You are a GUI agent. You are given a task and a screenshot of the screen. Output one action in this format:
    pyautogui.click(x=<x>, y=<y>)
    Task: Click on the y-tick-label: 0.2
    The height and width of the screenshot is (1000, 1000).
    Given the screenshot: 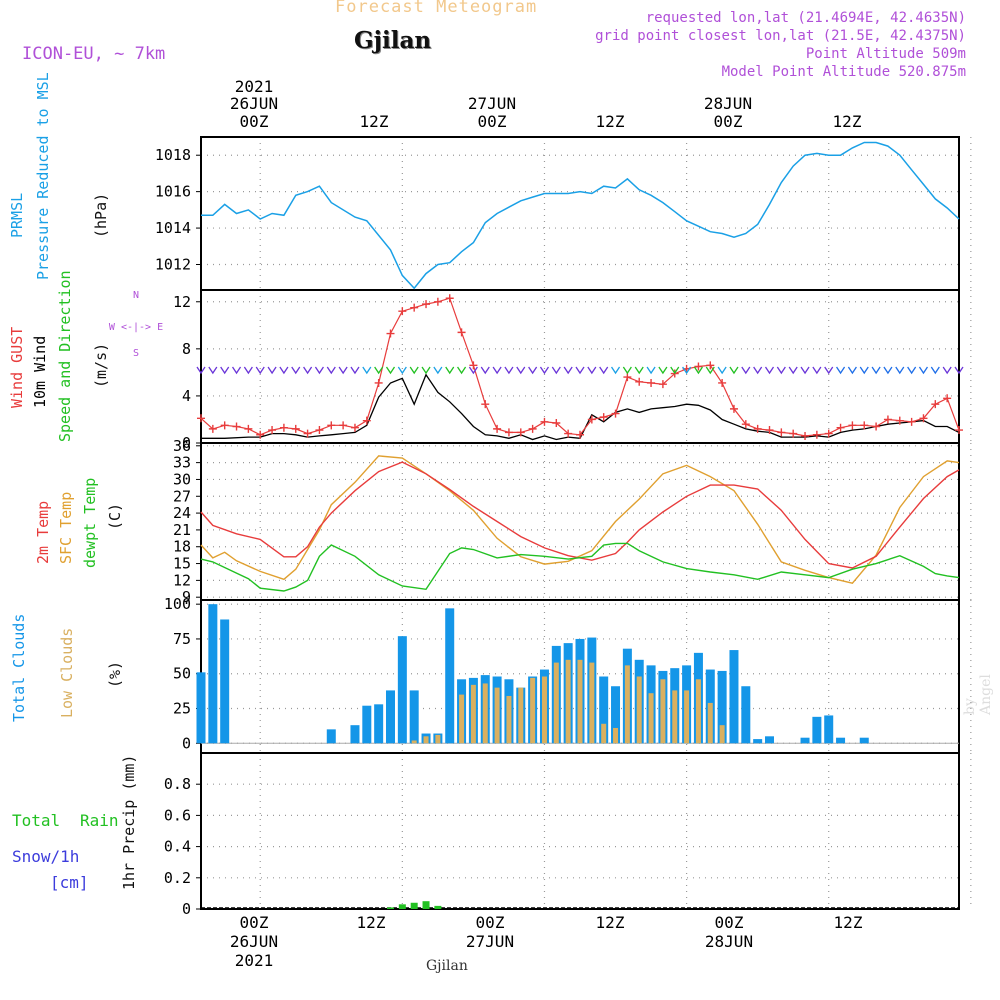 What is the action you would take?
    pyautogui.click(x=177, y=878)
    